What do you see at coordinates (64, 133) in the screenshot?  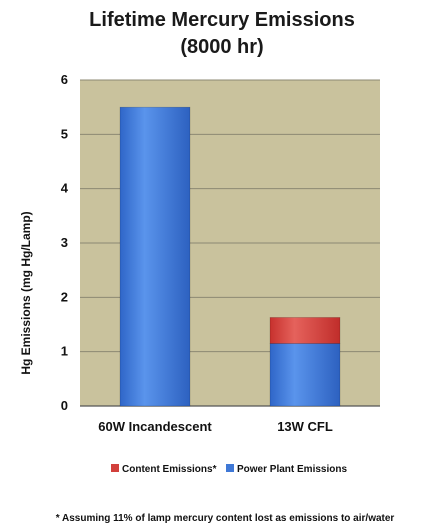 I see `y-tick-label: 5` at bounding box center [64, 133].